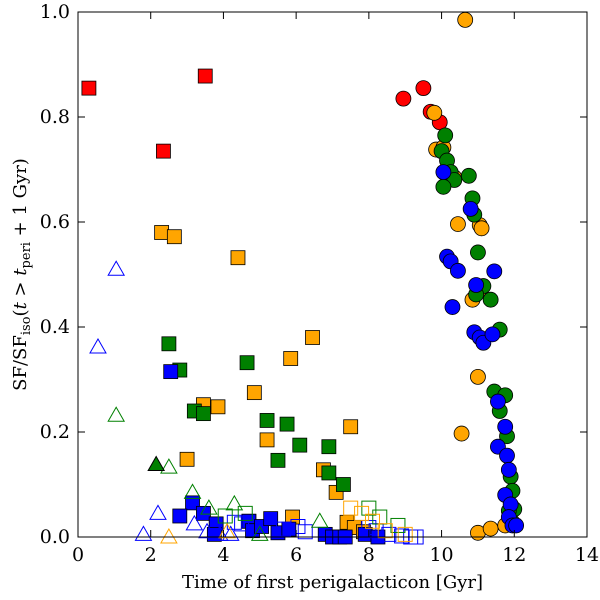  What do you see at coordinates (55, 222) in the screenshot?
I see `y-tick-label: 0.6` at bounding box center [55, 222].